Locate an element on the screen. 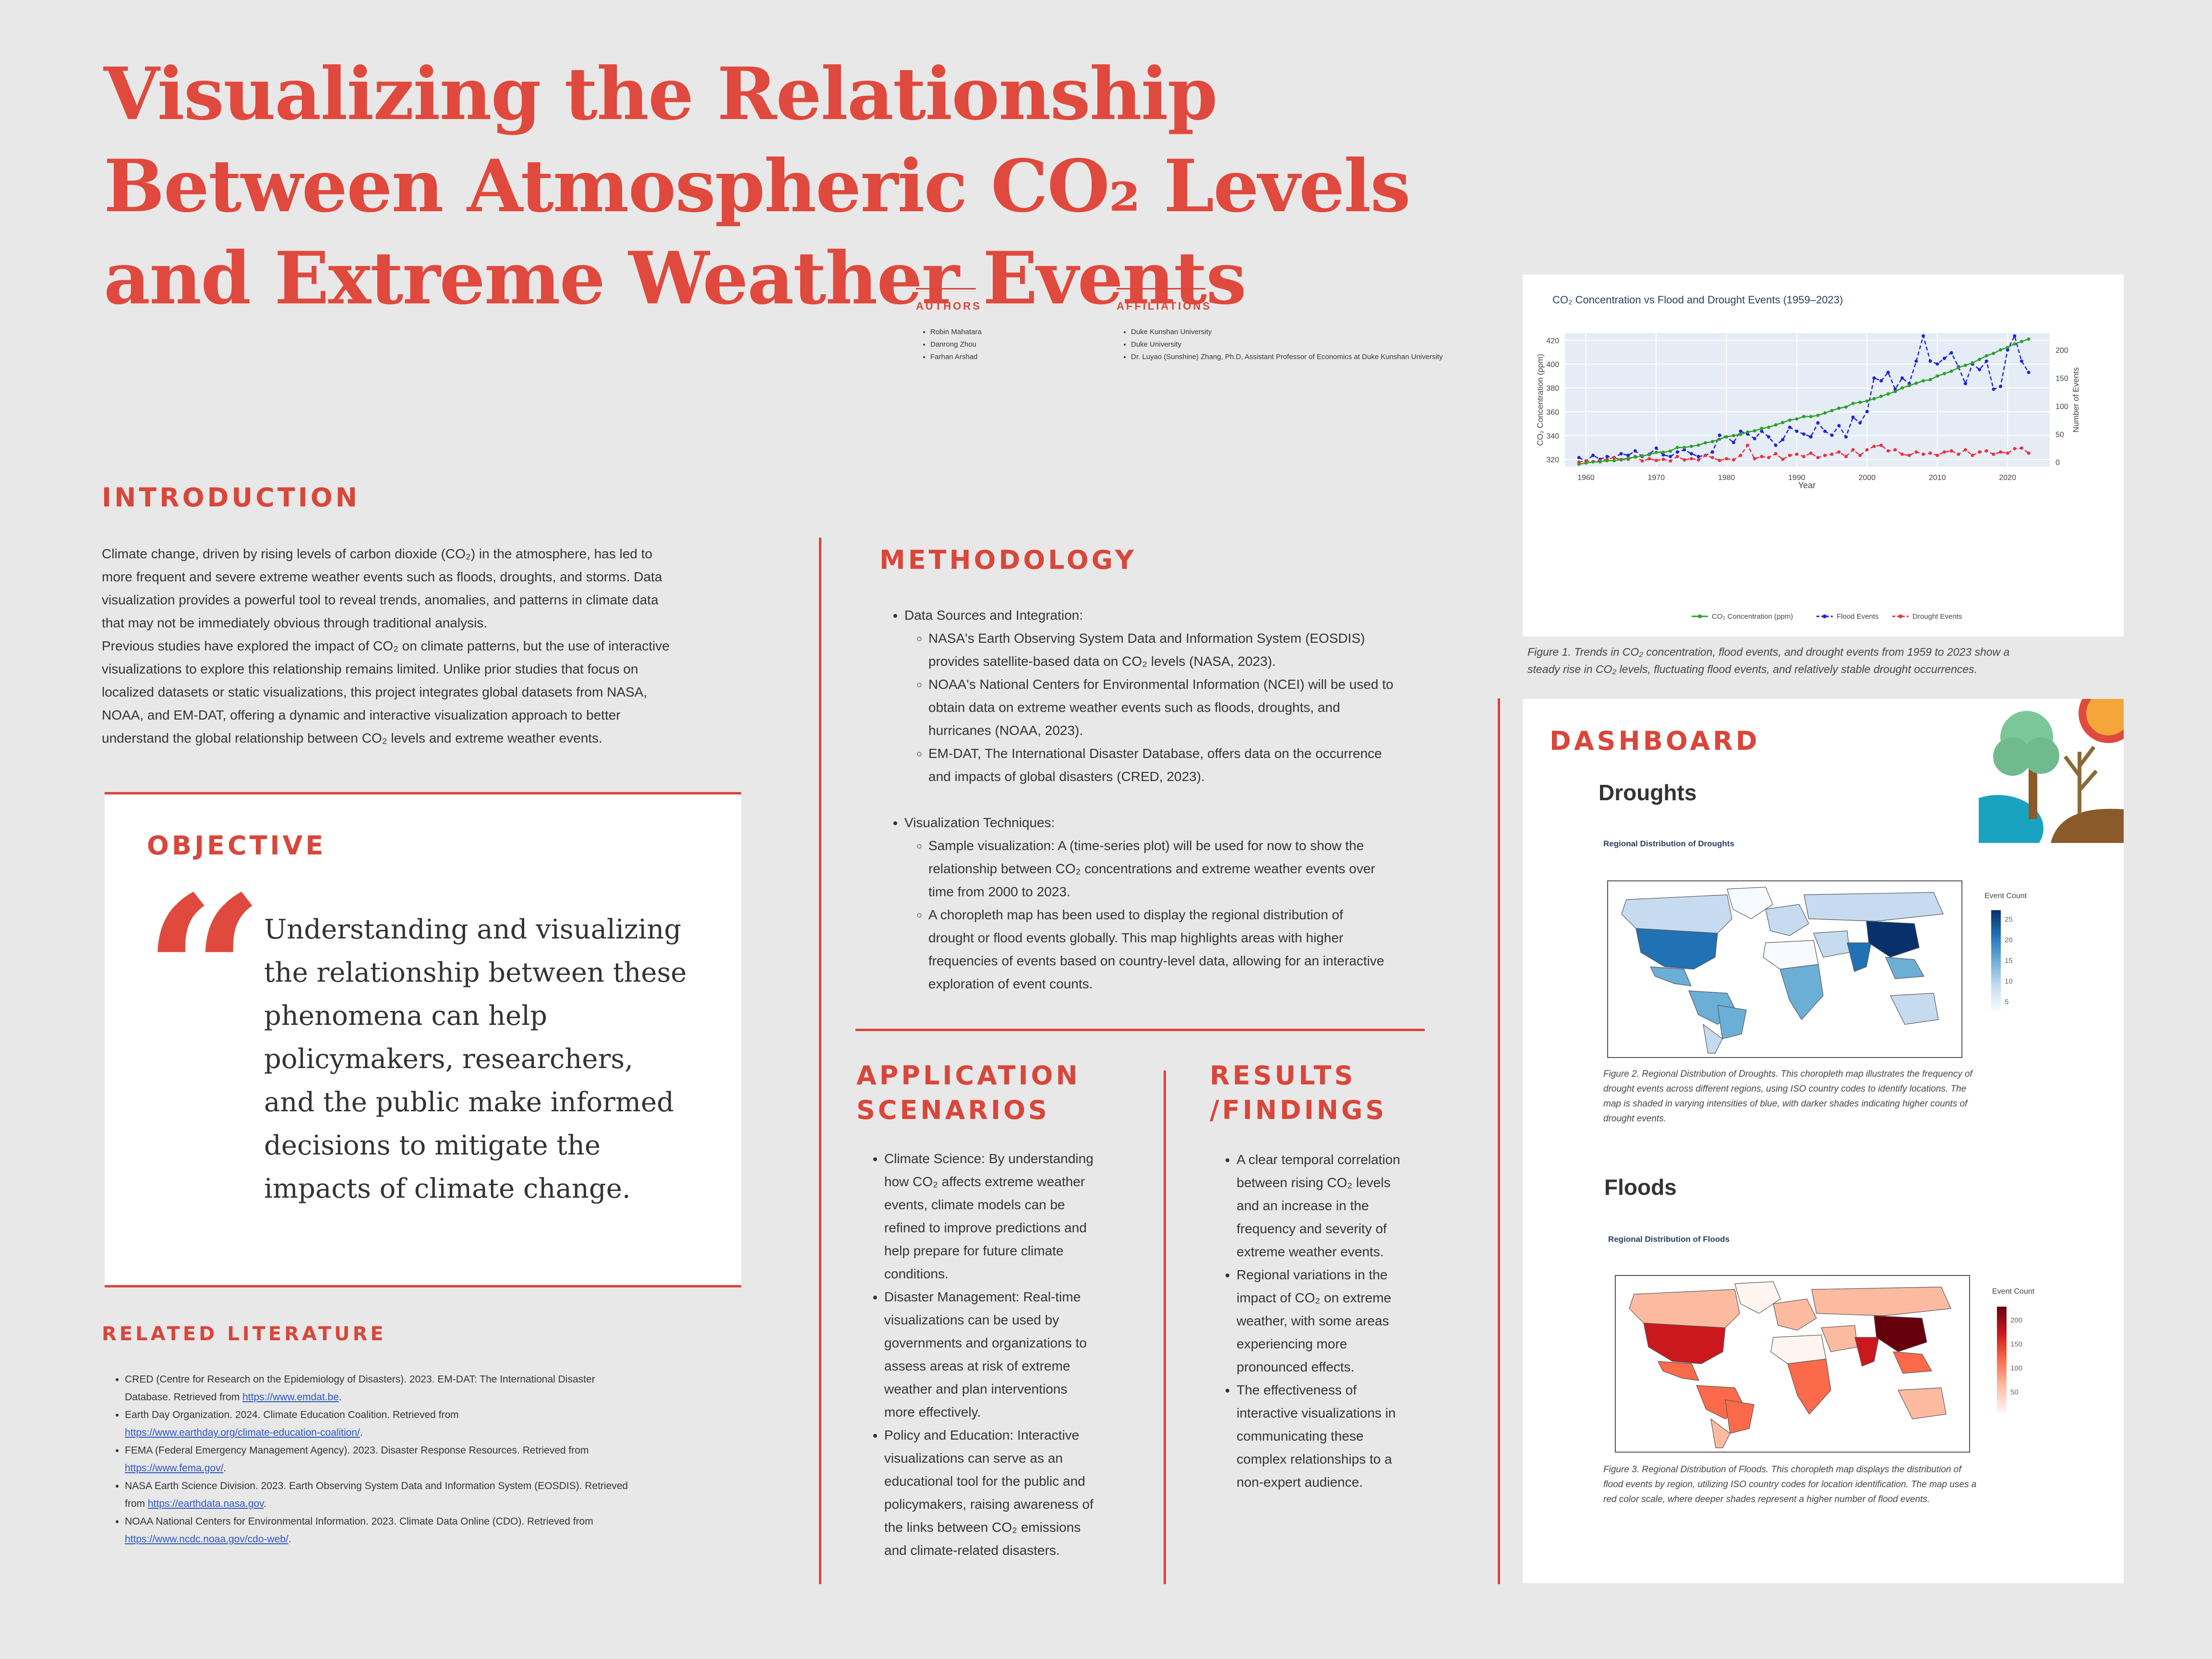 This screenshot has height=1659, width=2212. country-region-brazil is located at coordinates (1732, 1022).